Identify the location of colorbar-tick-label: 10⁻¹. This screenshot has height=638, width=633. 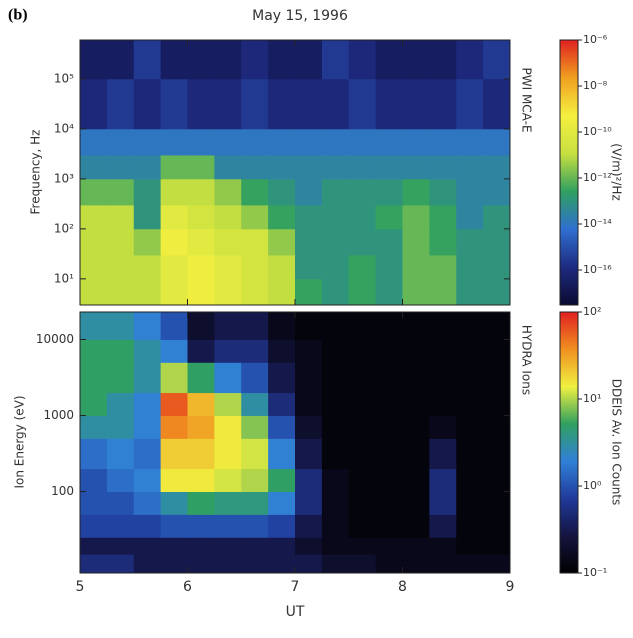
(595, 572).